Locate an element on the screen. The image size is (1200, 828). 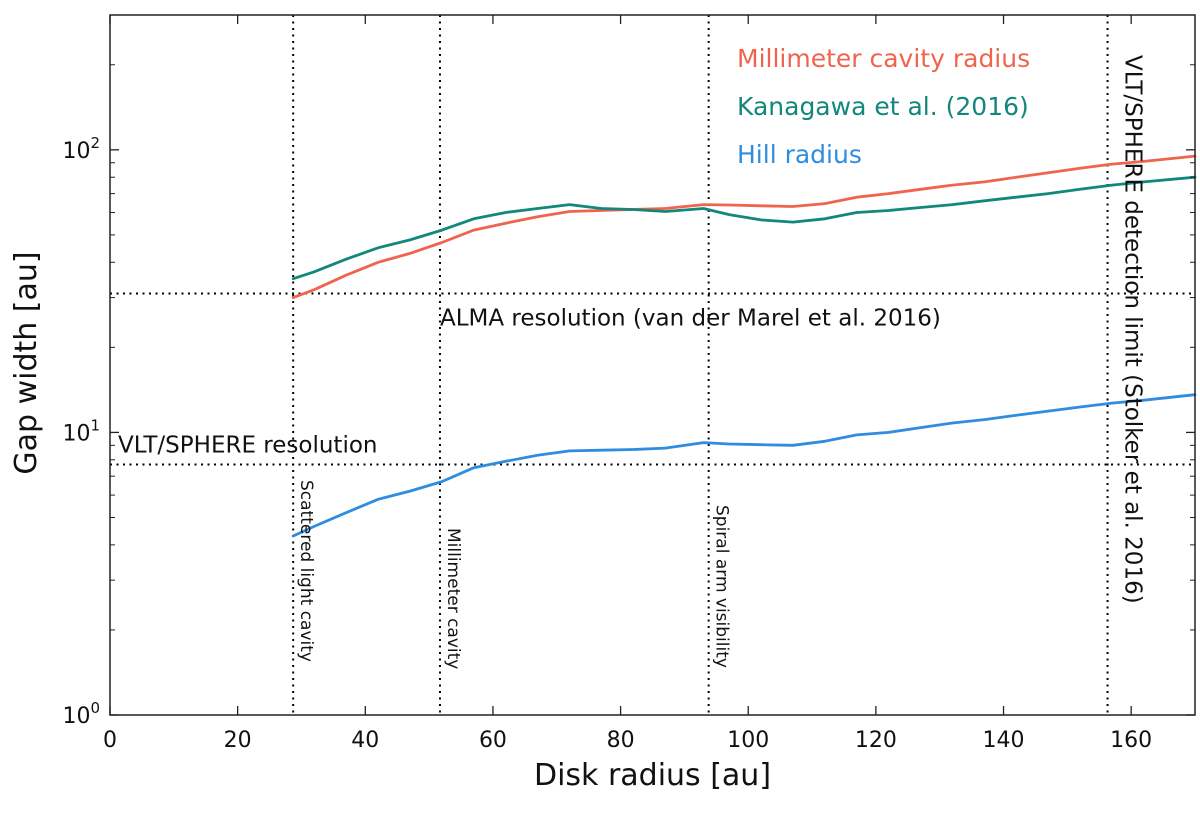
x-tick-label: 20 is located at coordinates (238, 740).